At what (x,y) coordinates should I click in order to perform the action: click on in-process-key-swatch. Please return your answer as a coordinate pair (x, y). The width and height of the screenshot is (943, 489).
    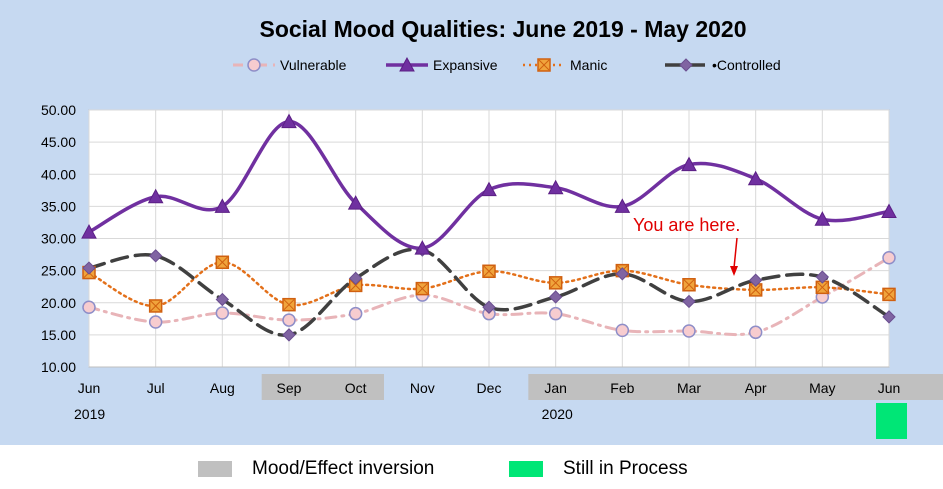
    Looking at the image, I should click on (526, 469).